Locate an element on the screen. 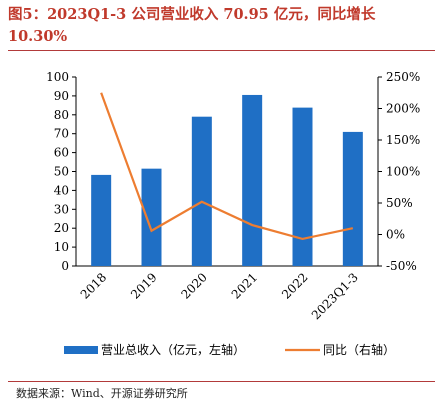 This screenshot has width=443, height=404. left-tick-label: 10 is located at coordinates (61, 247).